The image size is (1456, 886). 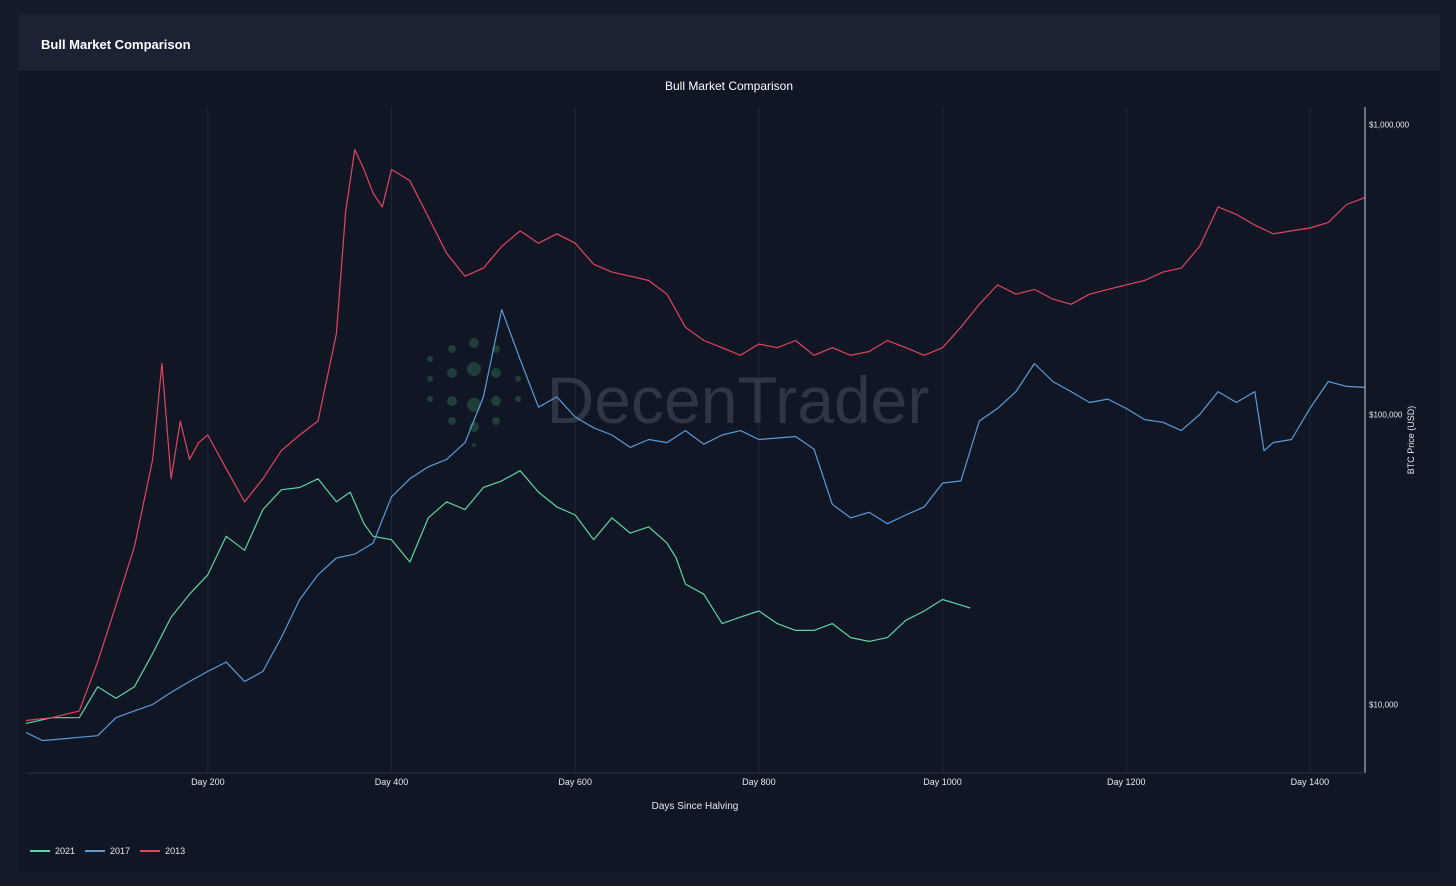 What do you see at coordinates (1411, 440) in the screenshot?
I see `y-axis-label: BTC Price (USD)` at bounding box center [1411, 440].